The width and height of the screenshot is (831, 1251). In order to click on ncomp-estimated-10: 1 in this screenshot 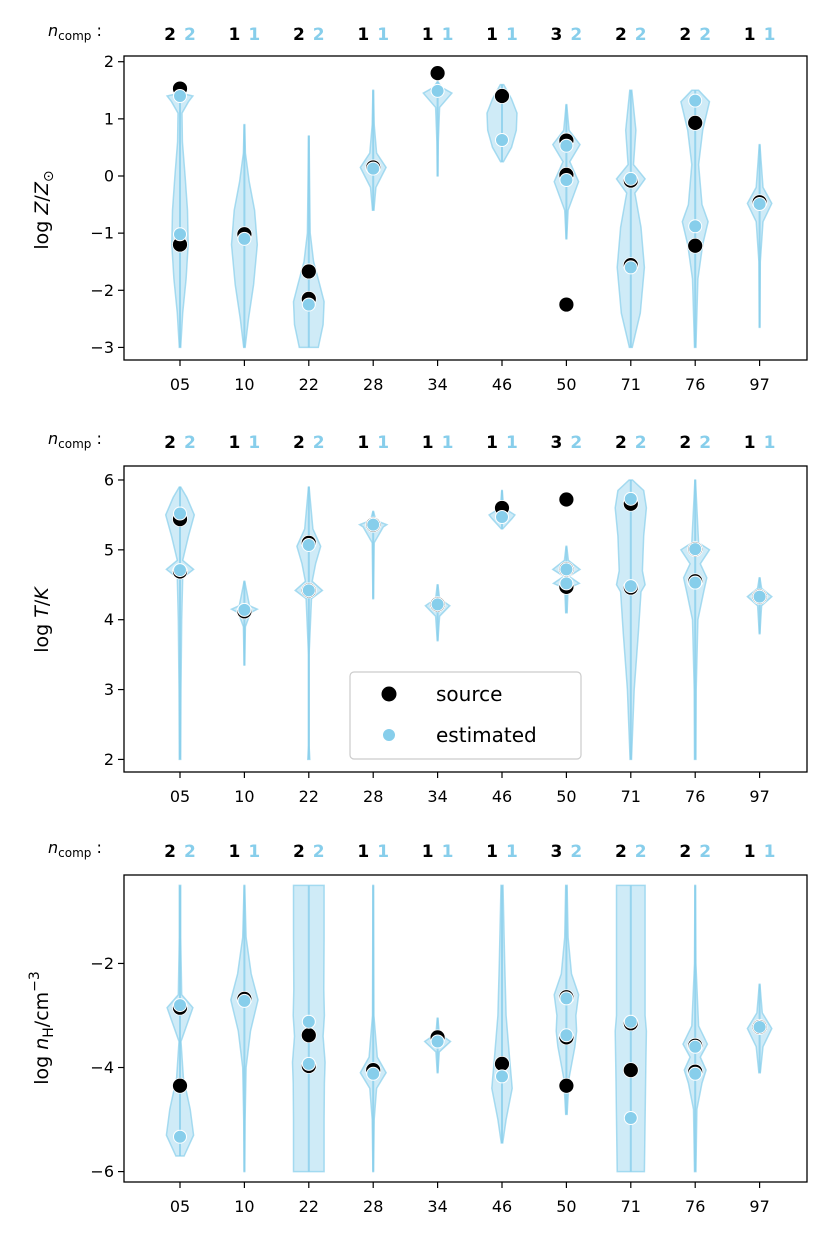, I will do `click(254, 852)`.